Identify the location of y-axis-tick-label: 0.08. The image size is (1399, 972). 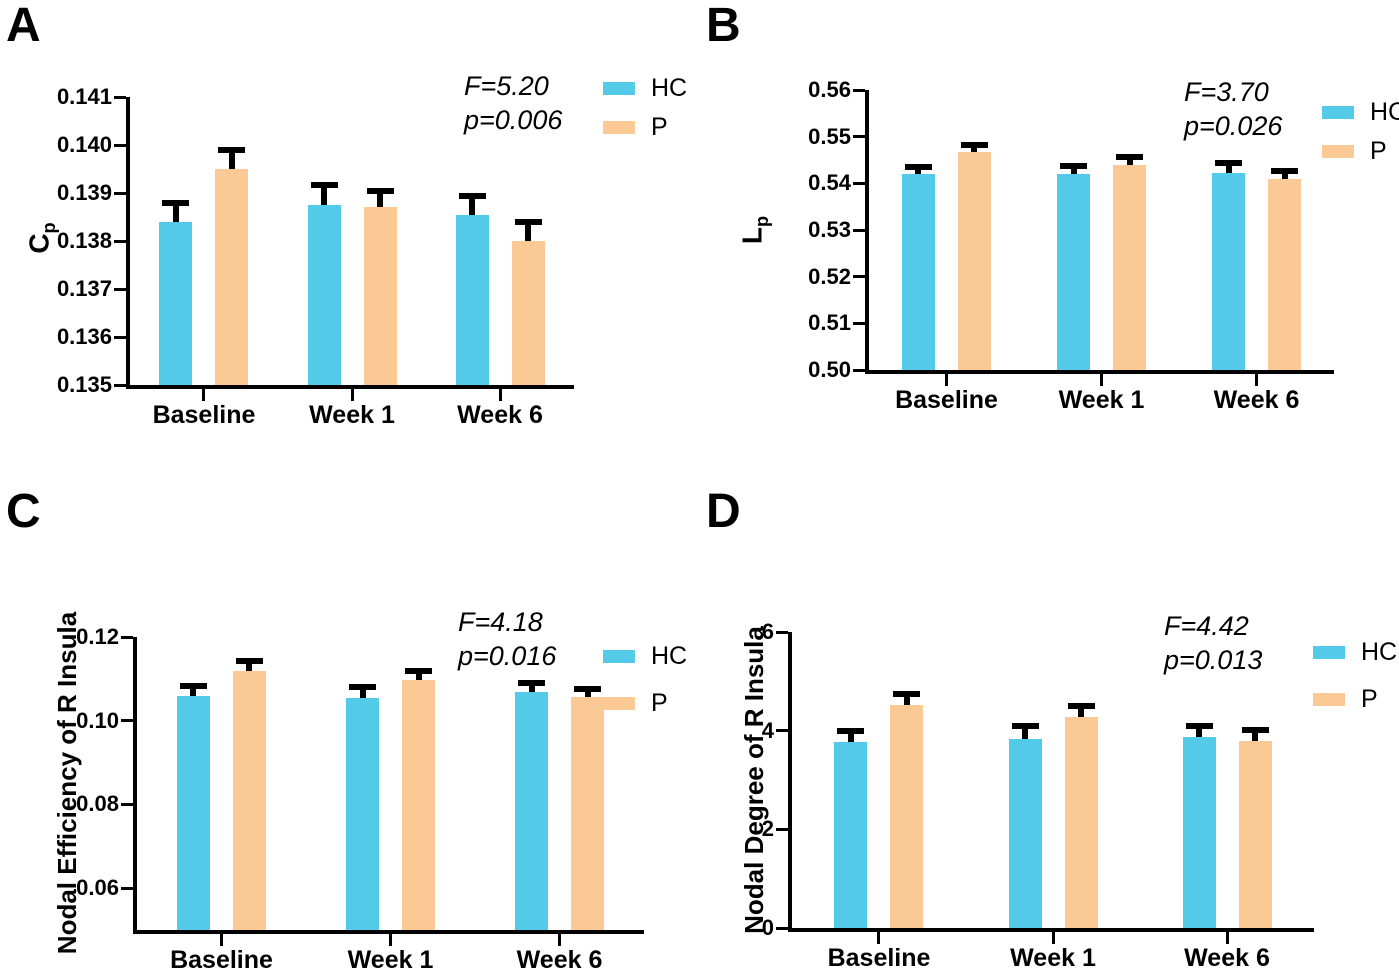
(97, 804).